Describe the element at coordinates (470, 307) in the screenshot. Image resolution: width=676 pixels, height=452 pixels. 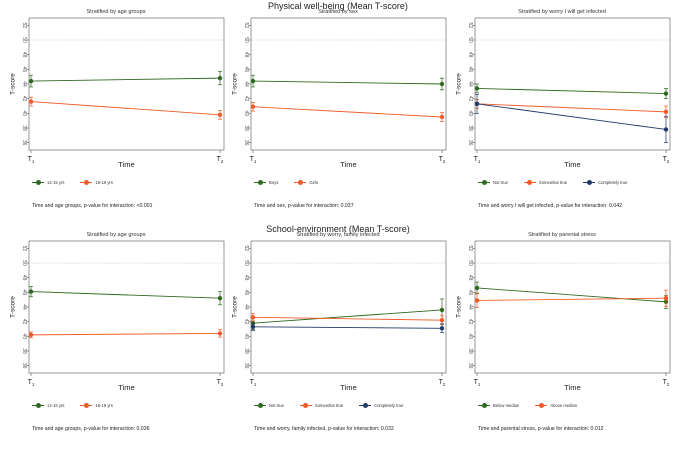
I see `y-tick-label: 44` at that location.